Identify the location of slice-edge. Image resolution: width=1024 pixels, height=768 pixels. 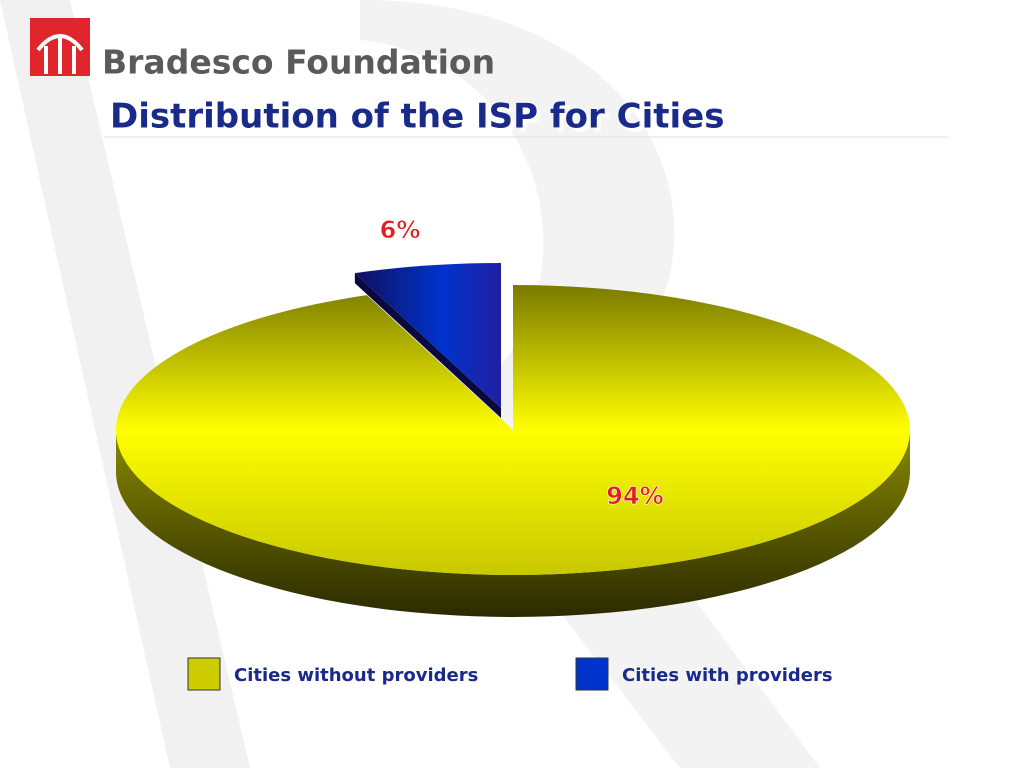
(427, 345).